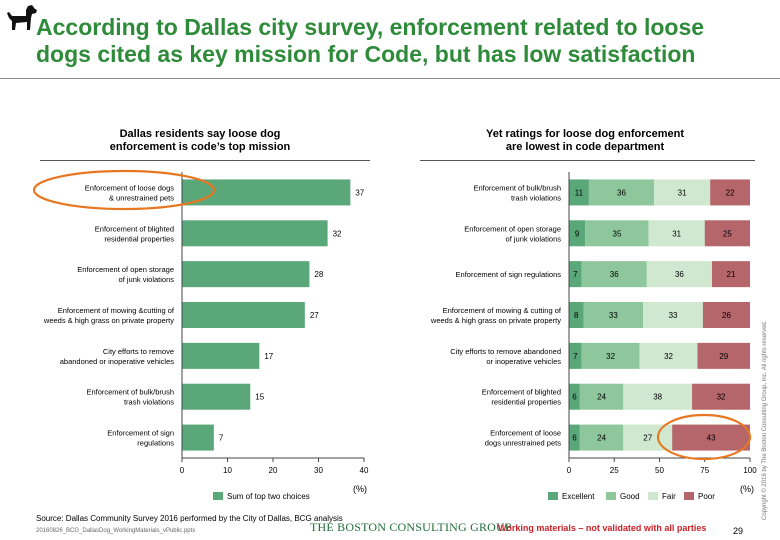 The image size is (780, 540). I want to click on right-bar-value-5-poor: 29, so click(723, 356).